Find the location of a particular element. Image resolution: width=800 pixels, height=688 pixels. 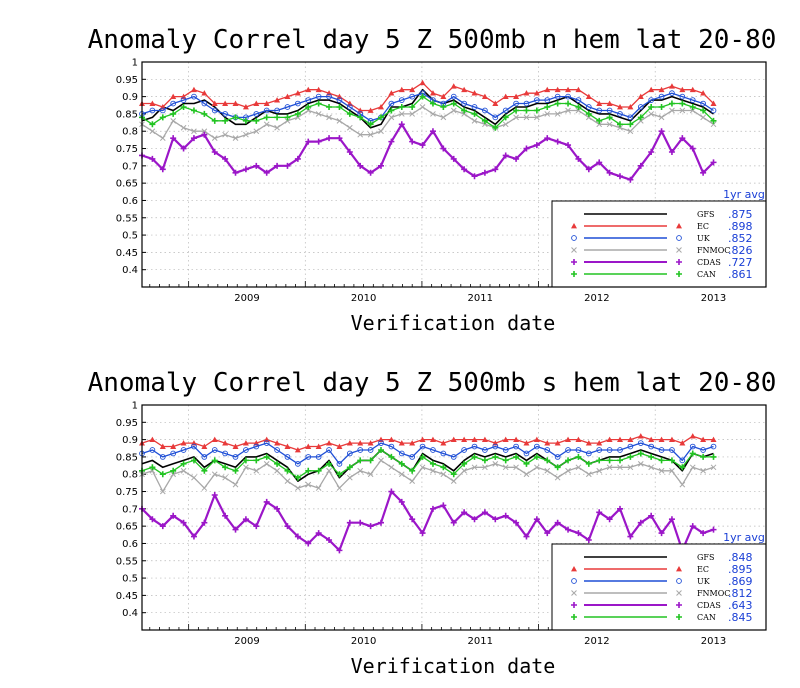

y-tick-label: 0.85 is located at coordinates (127, 457).